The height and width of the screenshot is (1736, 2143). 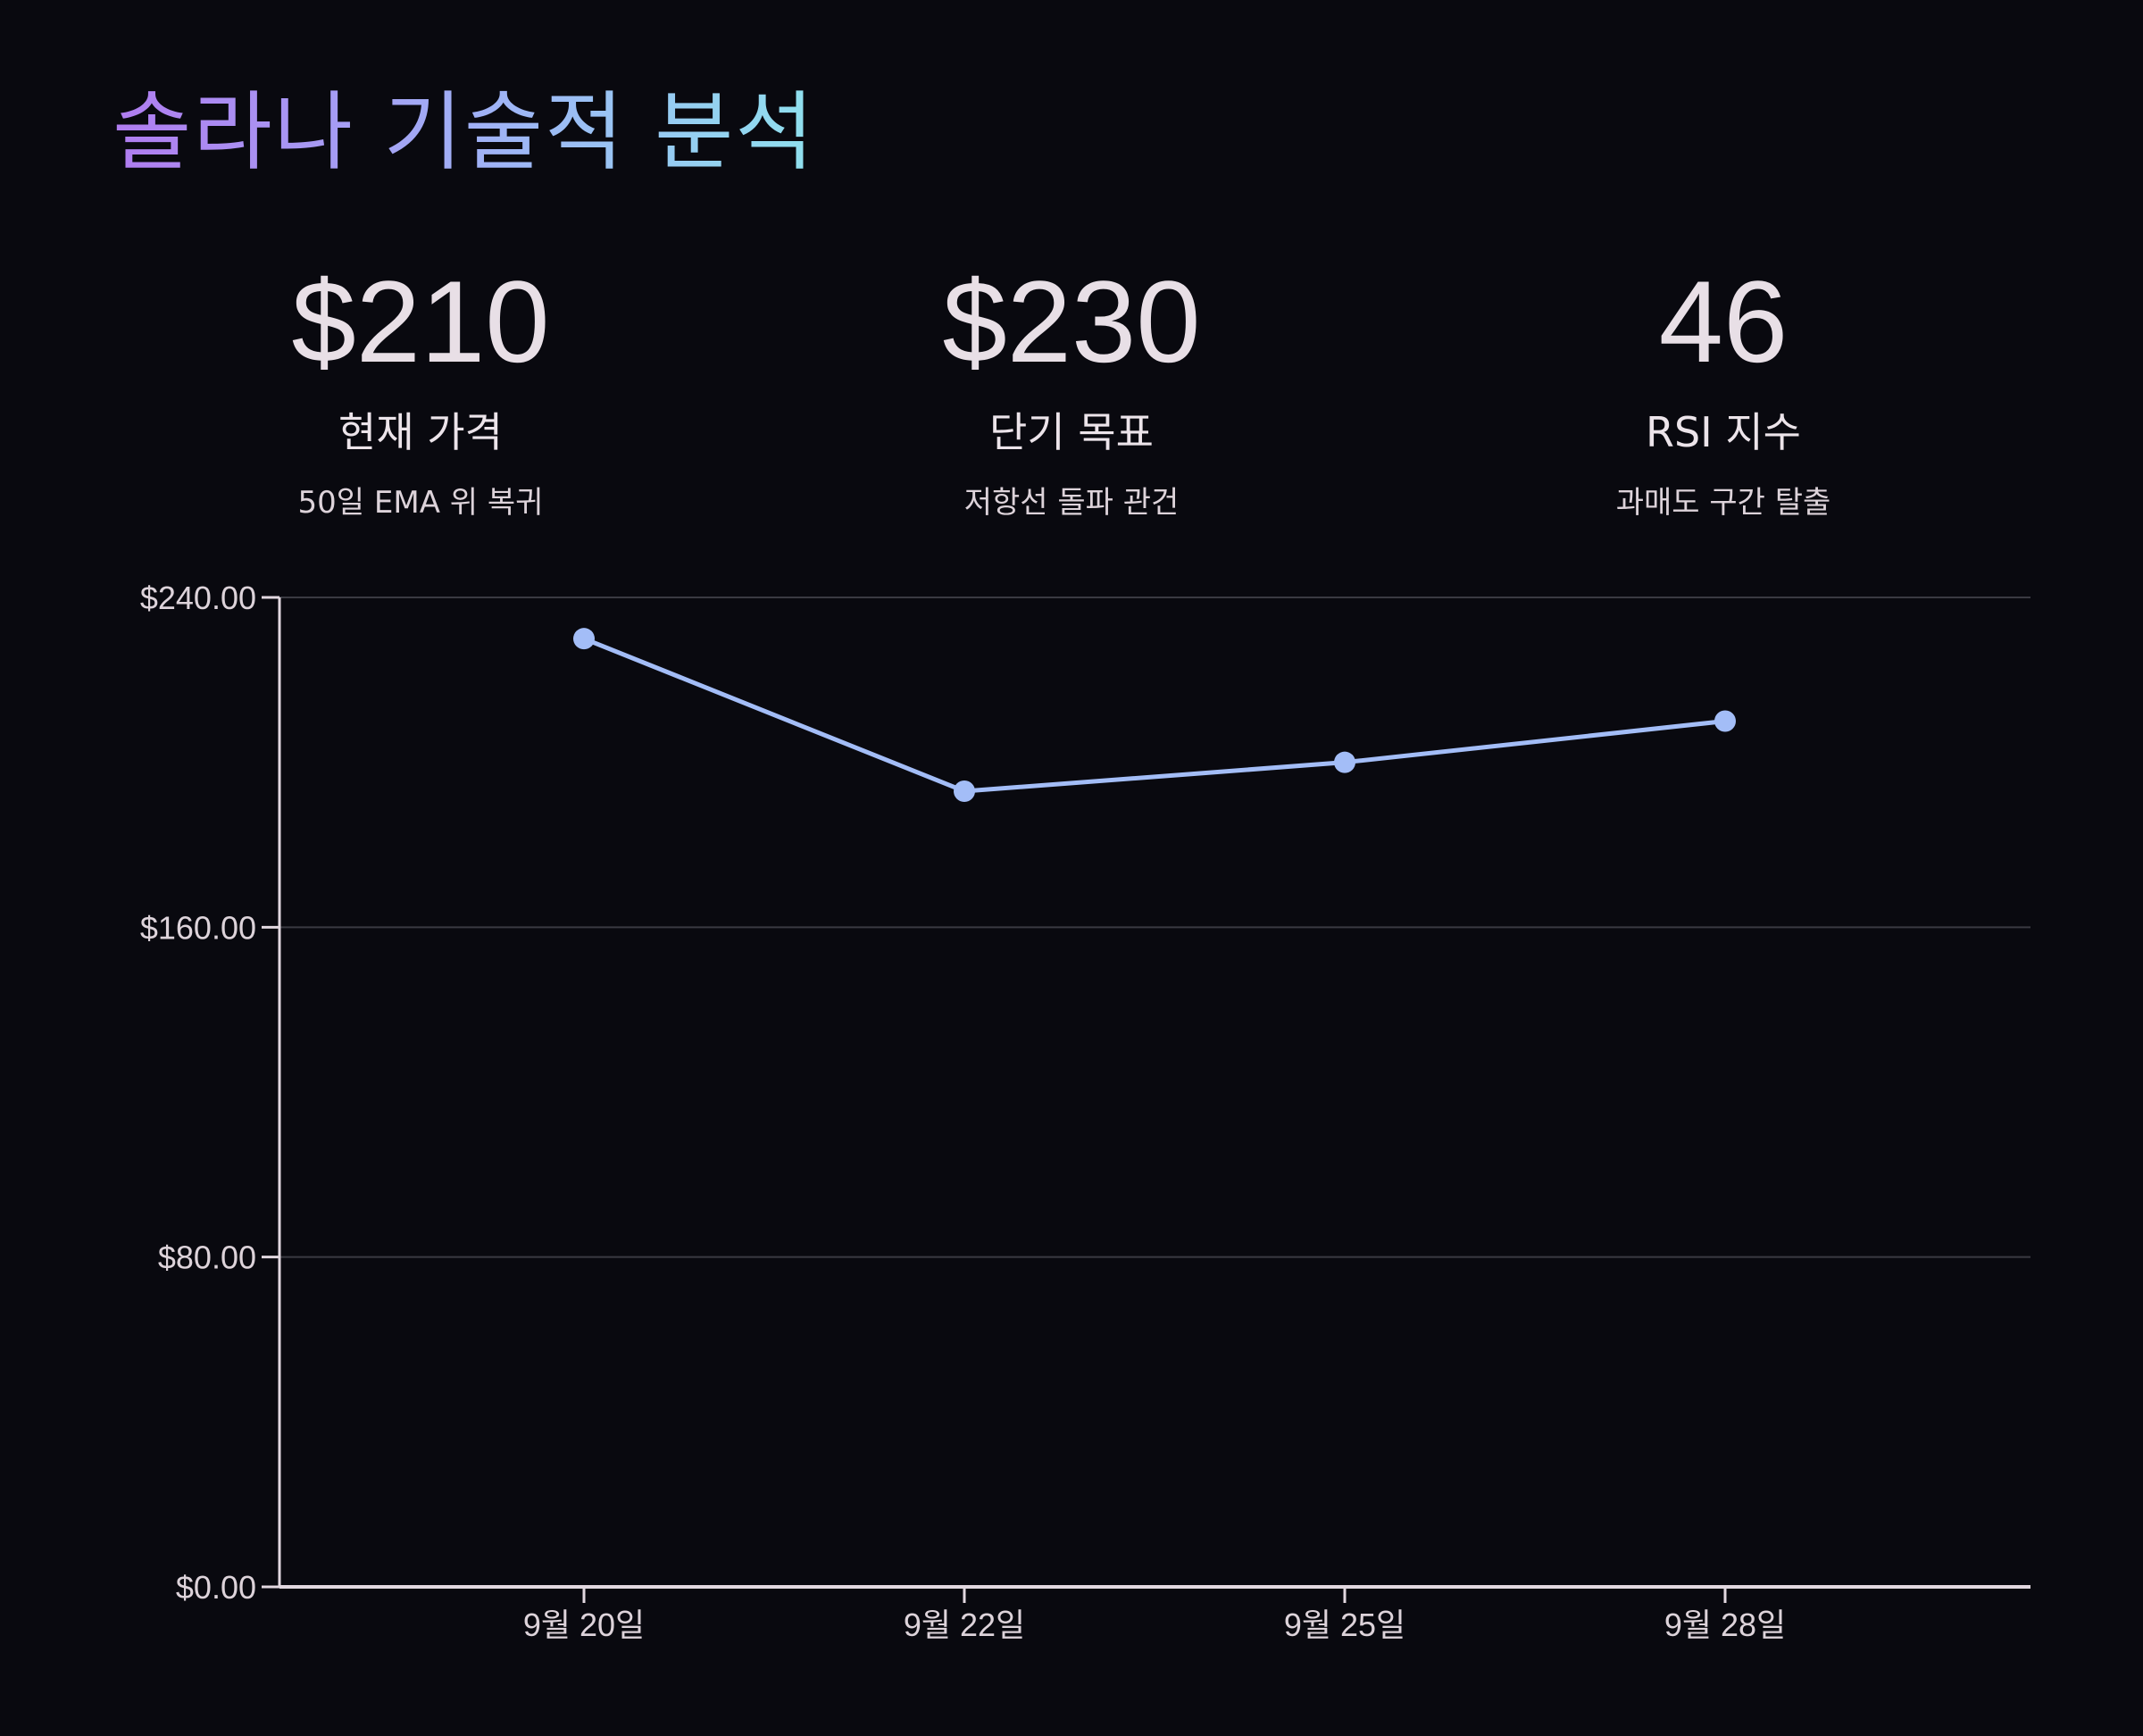 What do you see at coordinates (964, 1625) in the screenshot?
I see `x-tick-label: 9월 22일` at bounding box center [964, 1625].